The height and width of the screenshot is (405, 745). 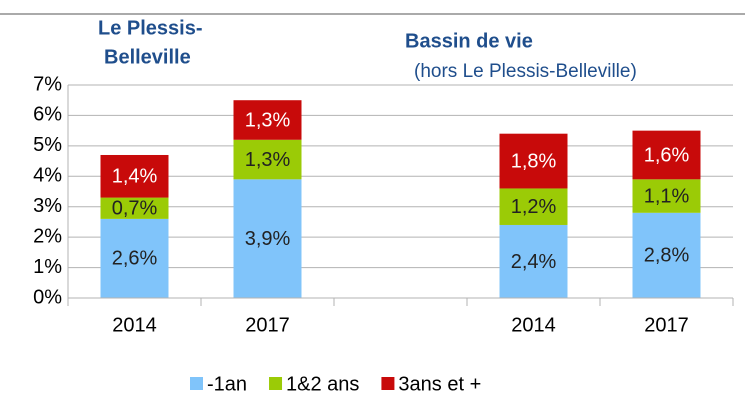 I want to click on annotation: (hors Le Plessis-Belleville), so click(x=525, y=71).